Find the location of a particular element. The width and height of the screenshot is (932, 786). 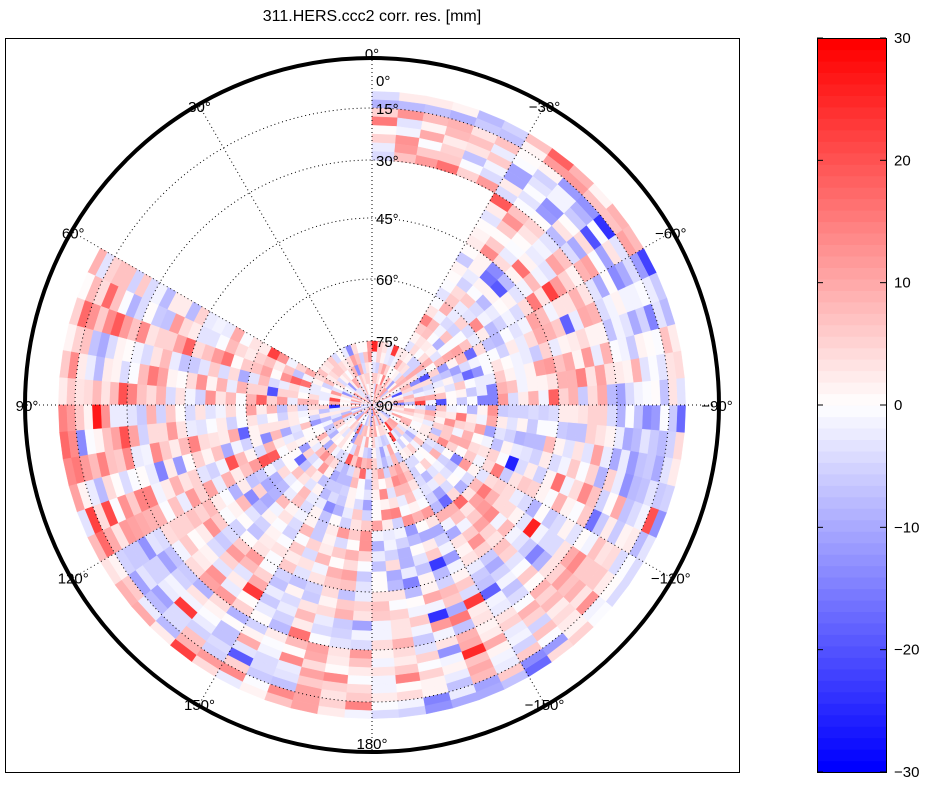

azimuth-tick-label: −30° is located at coordinates (544, 107).